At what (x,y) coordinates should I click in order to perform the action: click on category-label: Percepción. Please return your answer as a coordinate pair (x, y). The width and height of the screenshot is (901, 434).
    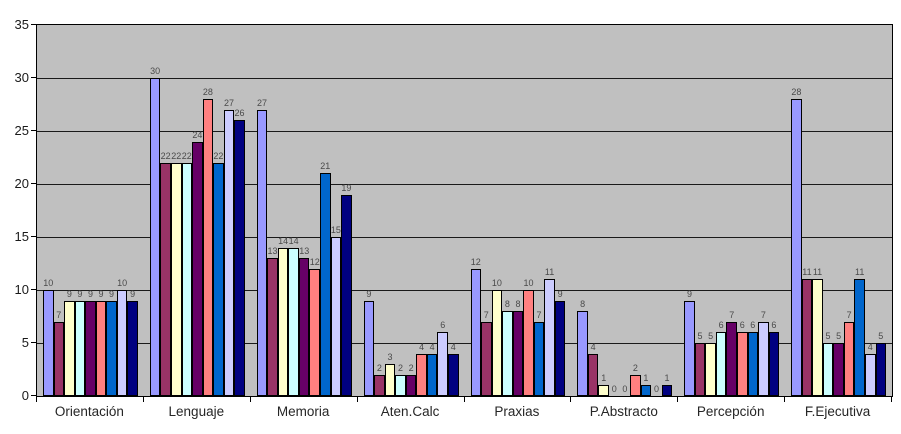
    Looking at the image, I should click on (730, 411).